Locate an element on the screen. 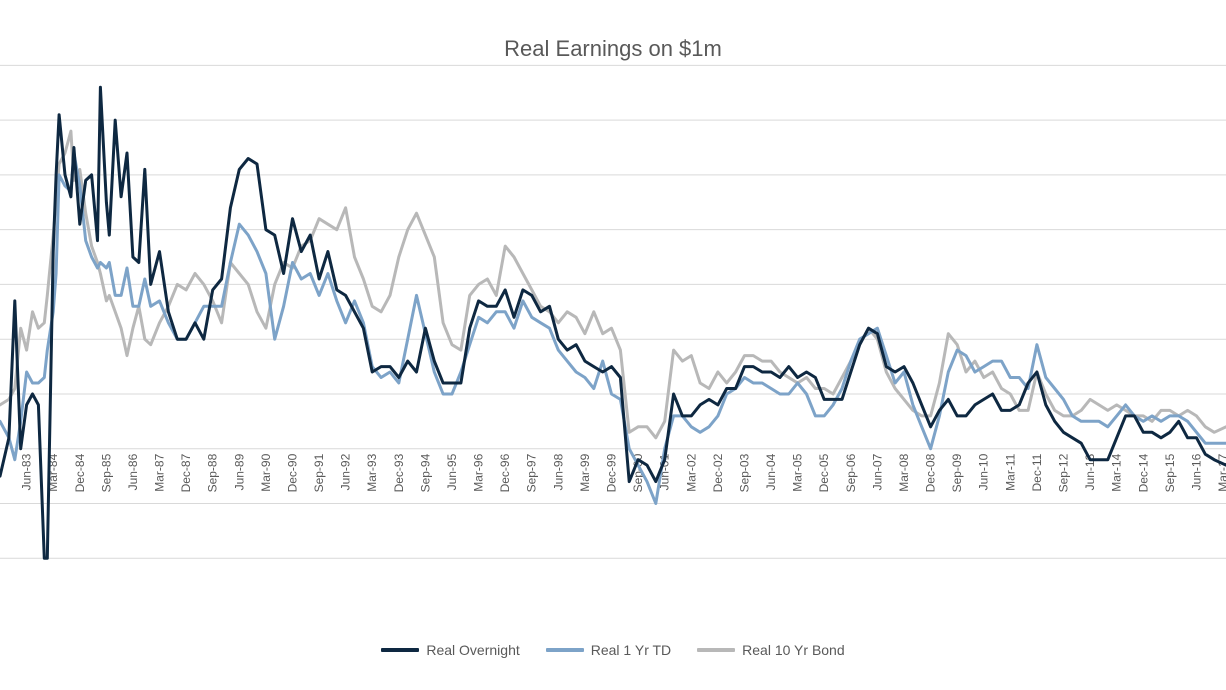  x-tick-label: Sep-15 is located at coordinates (1170, 472).